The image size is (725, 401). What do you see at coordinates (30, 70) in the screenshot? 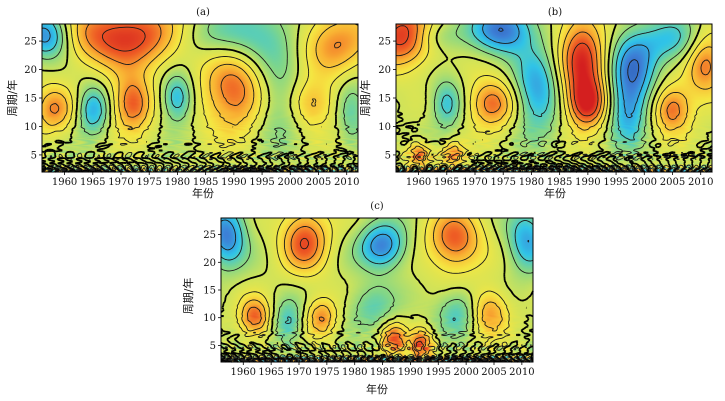
I see `panel-a-y-tick-label: 20` at bounding box center [30, 70].